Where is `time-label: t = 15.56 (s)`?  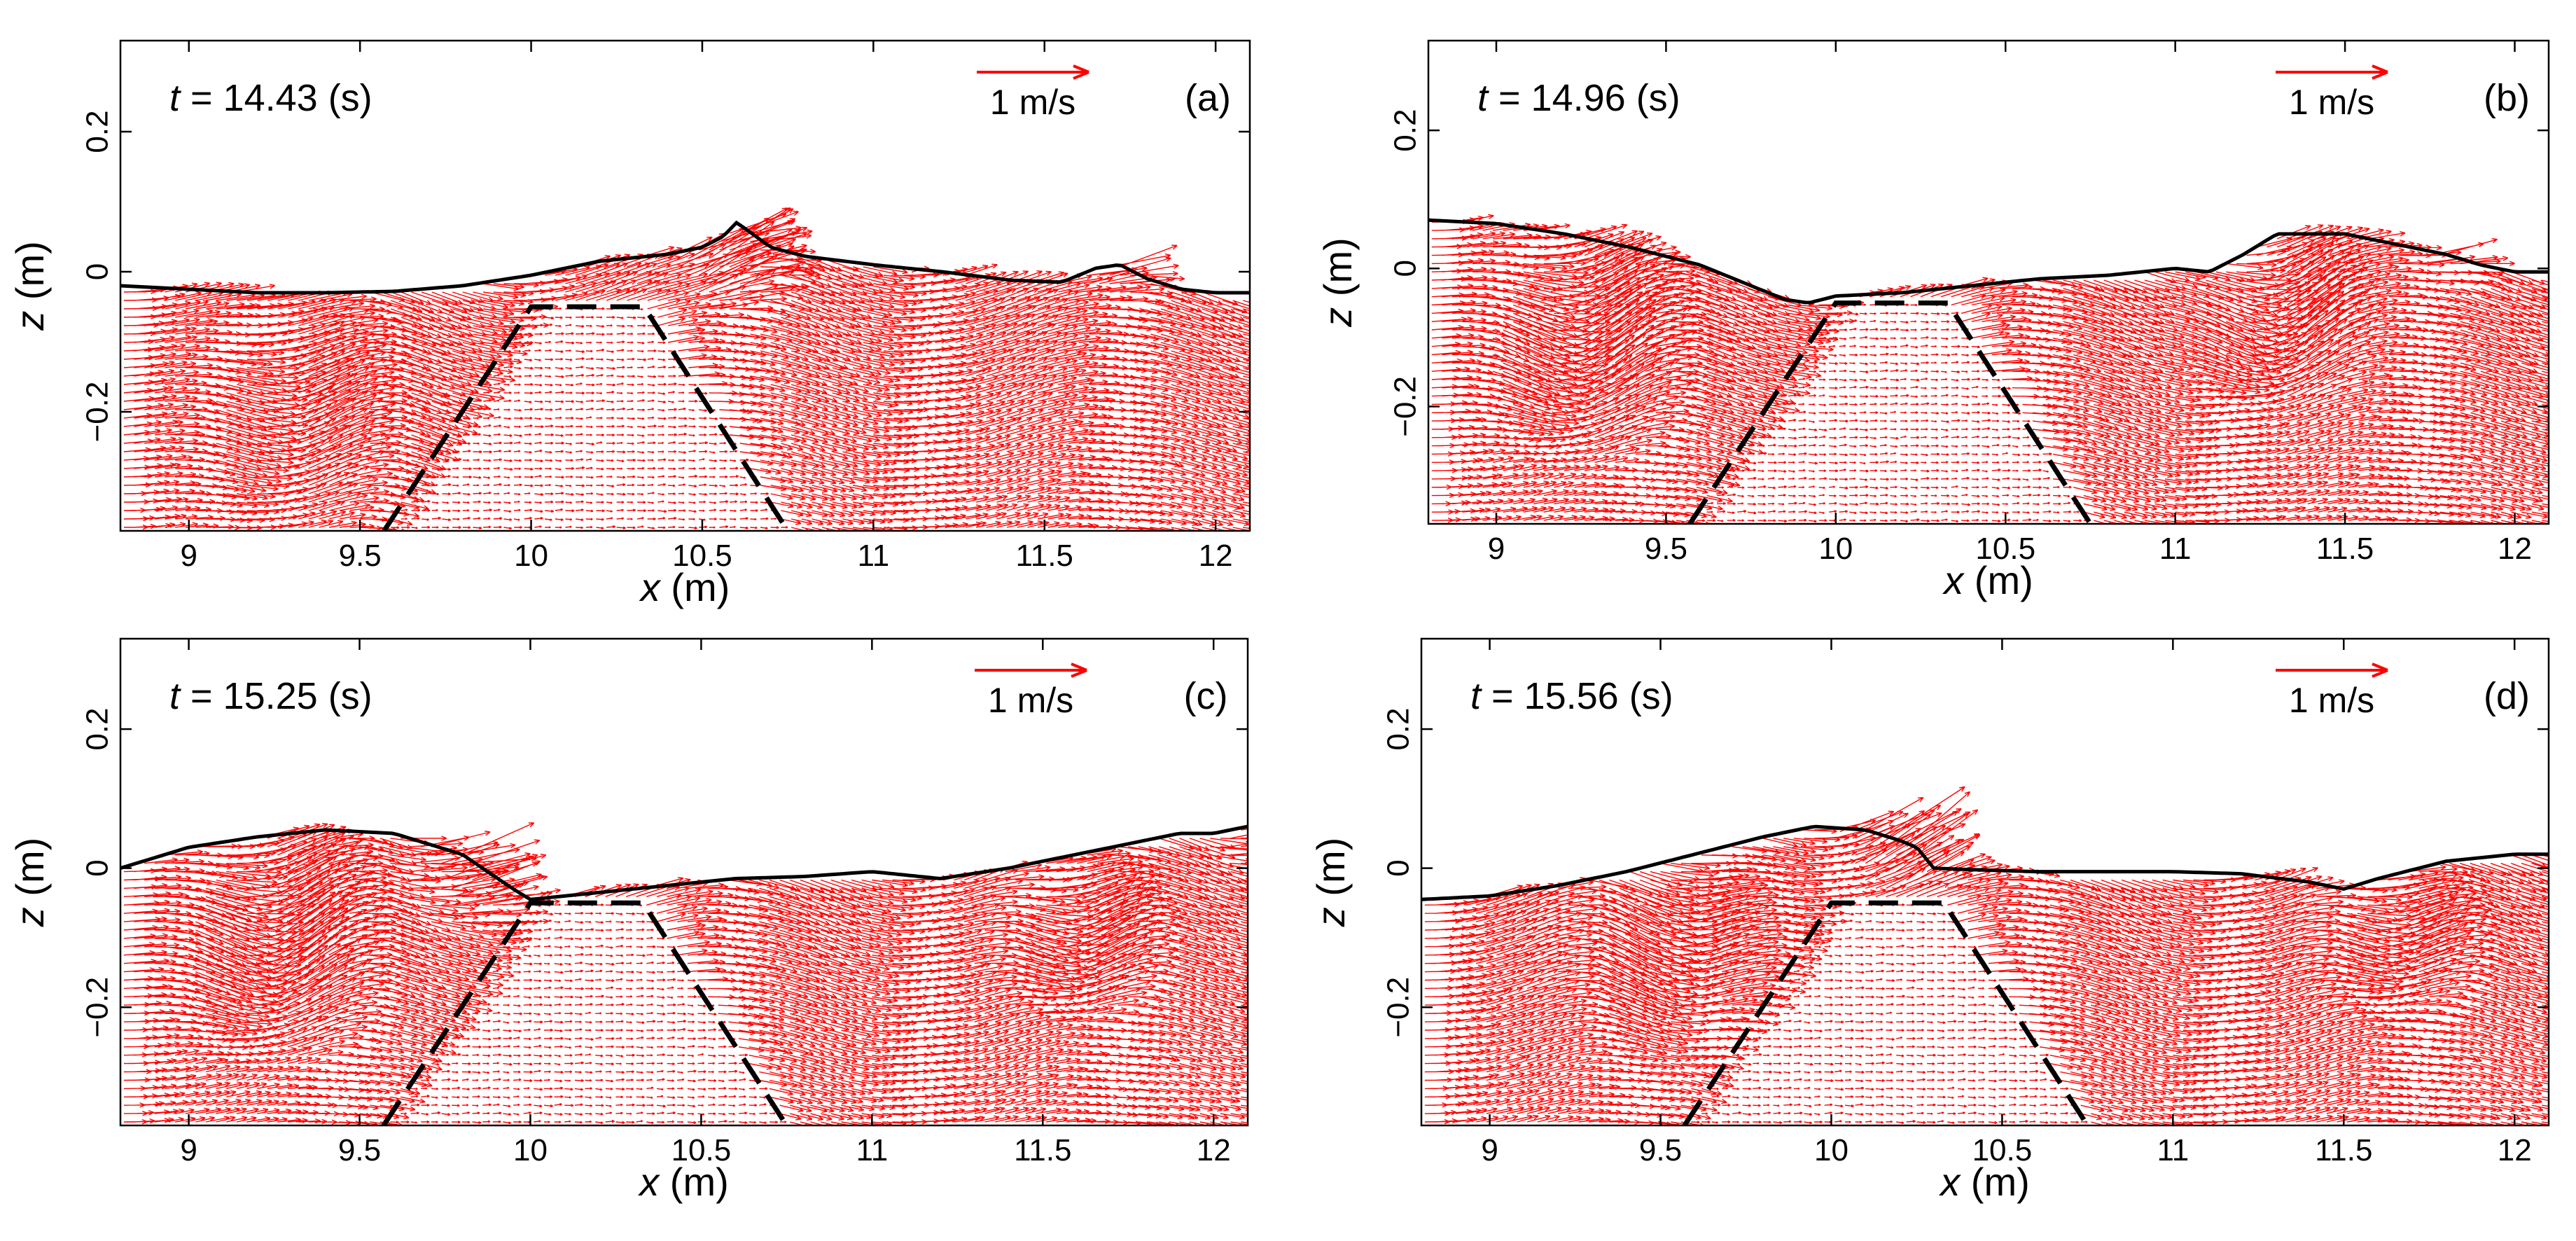
time-label: t = 15.56 (s) is located at coordinates (1571, 696).